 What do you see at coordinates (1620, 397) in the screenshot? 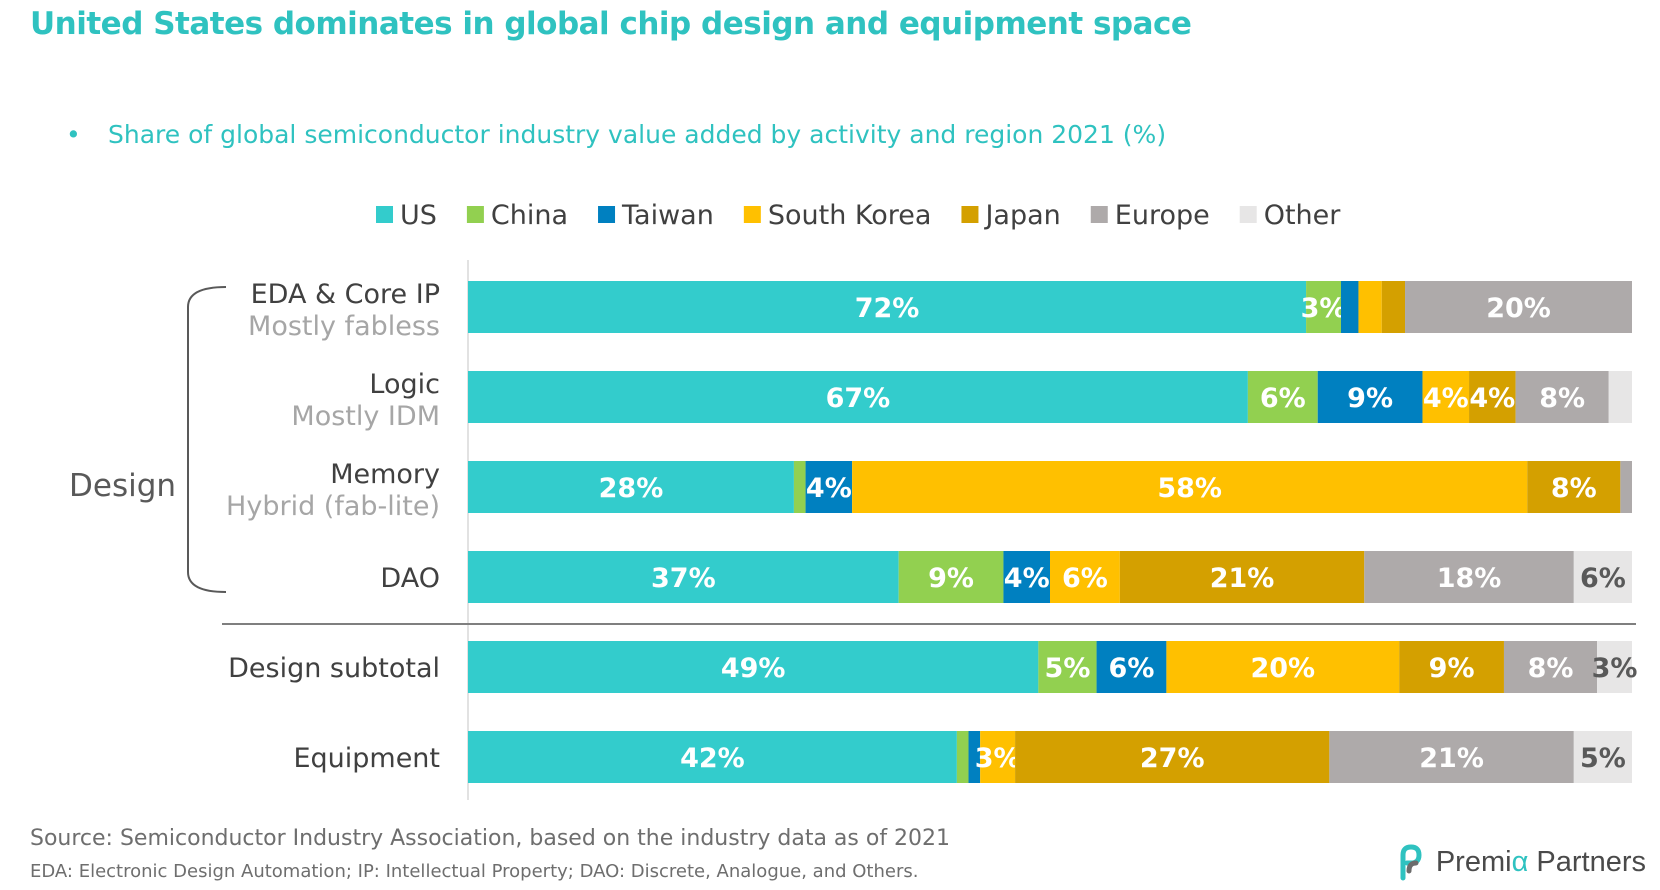
I see `bar-logic-other` at bounding box center [1620, 397].